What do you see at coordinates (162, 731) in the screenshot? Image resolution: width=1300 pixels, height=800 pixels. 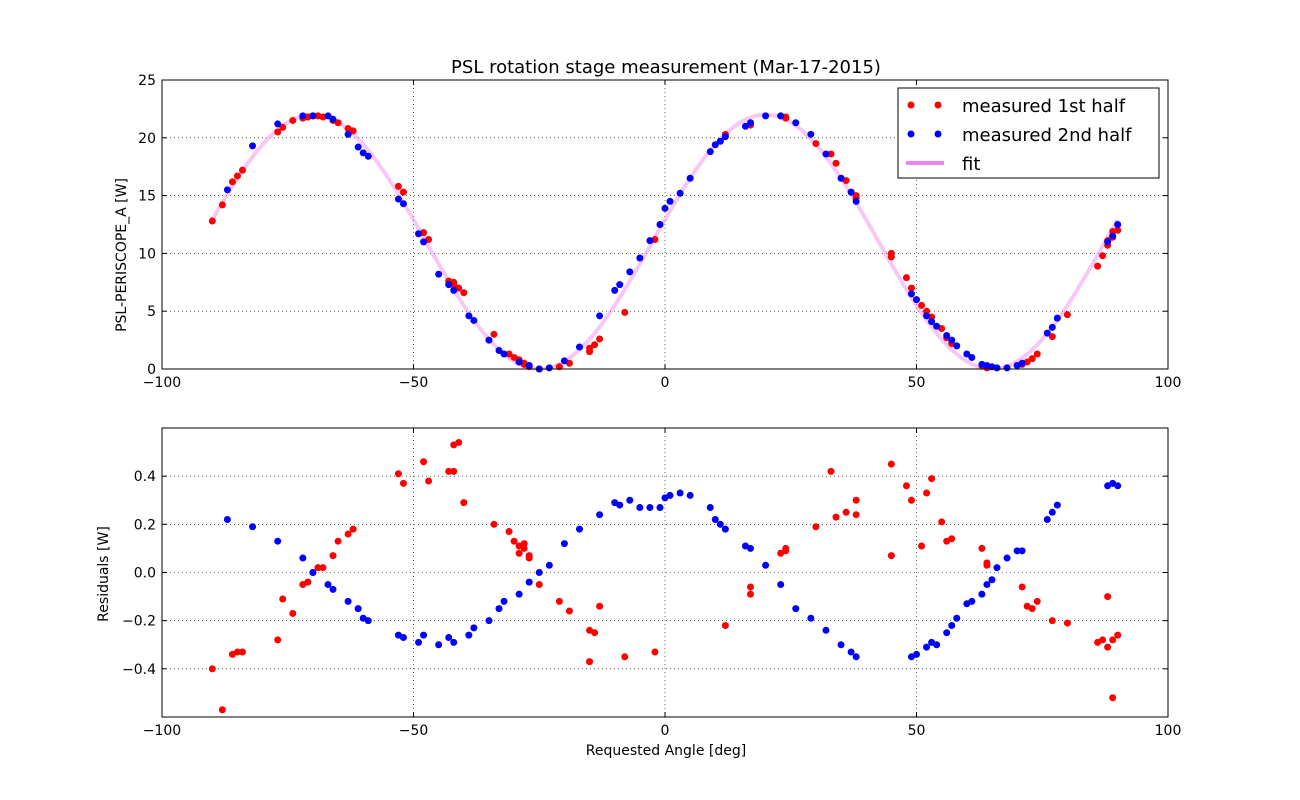 I see `bottom-chart-x-tick-label: −100` at bounding box center [162, 731].